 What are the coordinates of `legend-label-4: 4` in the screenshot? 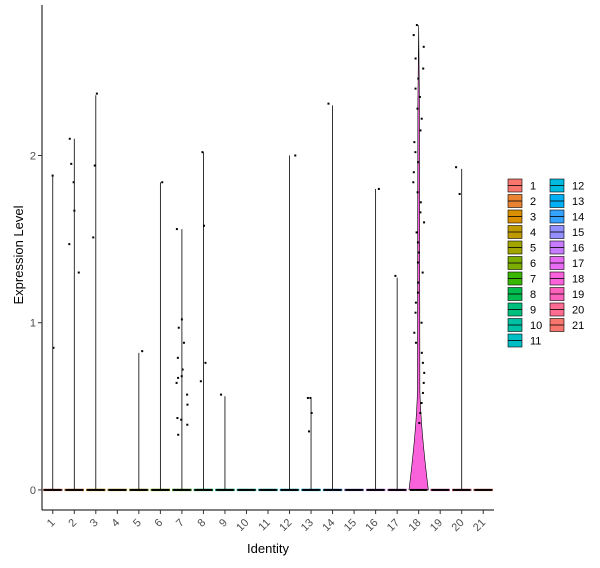 It's located at (533, 233).